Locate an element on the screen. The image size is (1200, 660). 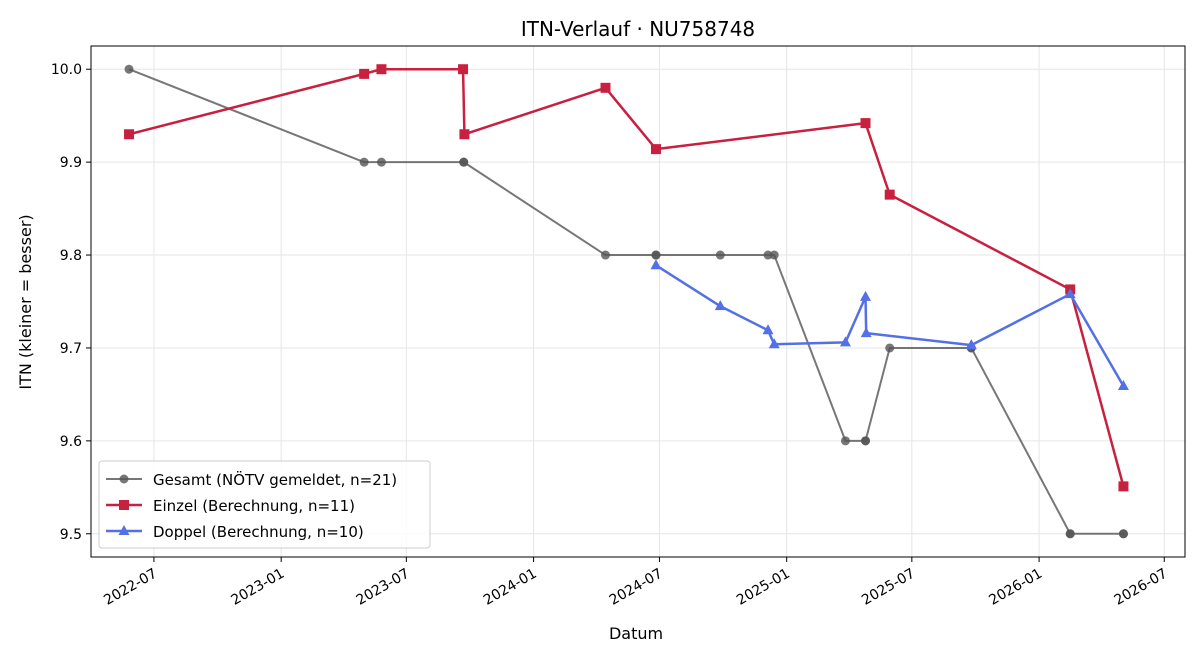
legend-box is located at coordinates (264, 504).